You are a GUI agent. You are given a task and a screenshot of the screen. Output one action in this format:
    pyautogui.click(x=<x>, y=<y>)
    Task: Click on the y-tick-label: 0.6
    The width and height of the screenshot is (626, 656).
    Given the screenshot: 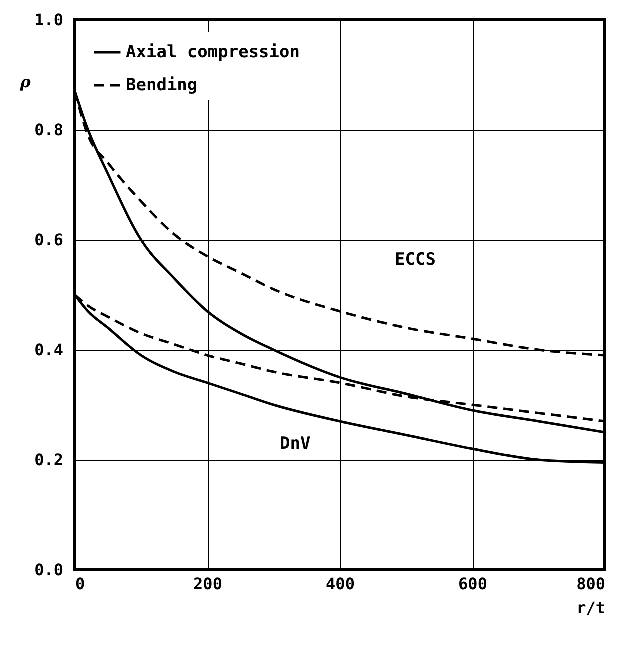 What is the action you would take?
    pyautogui.click(x=49, y=240)
    